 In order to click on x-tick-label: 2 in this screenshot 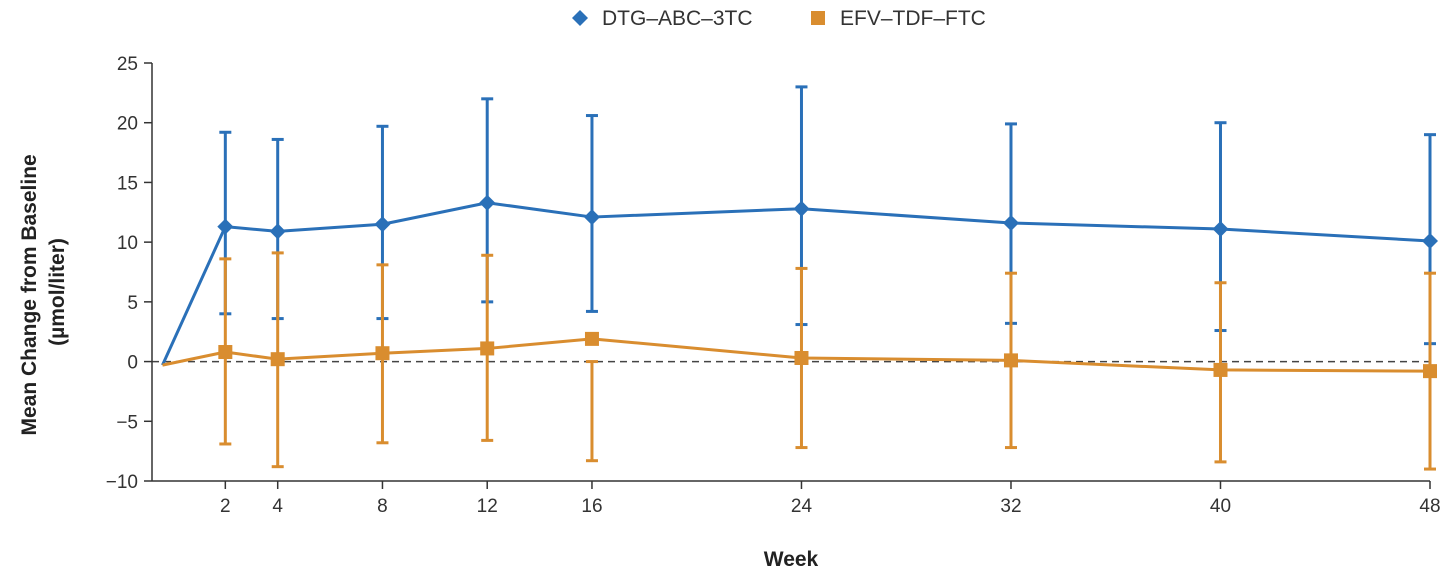, I will do `click(225, 506)`.